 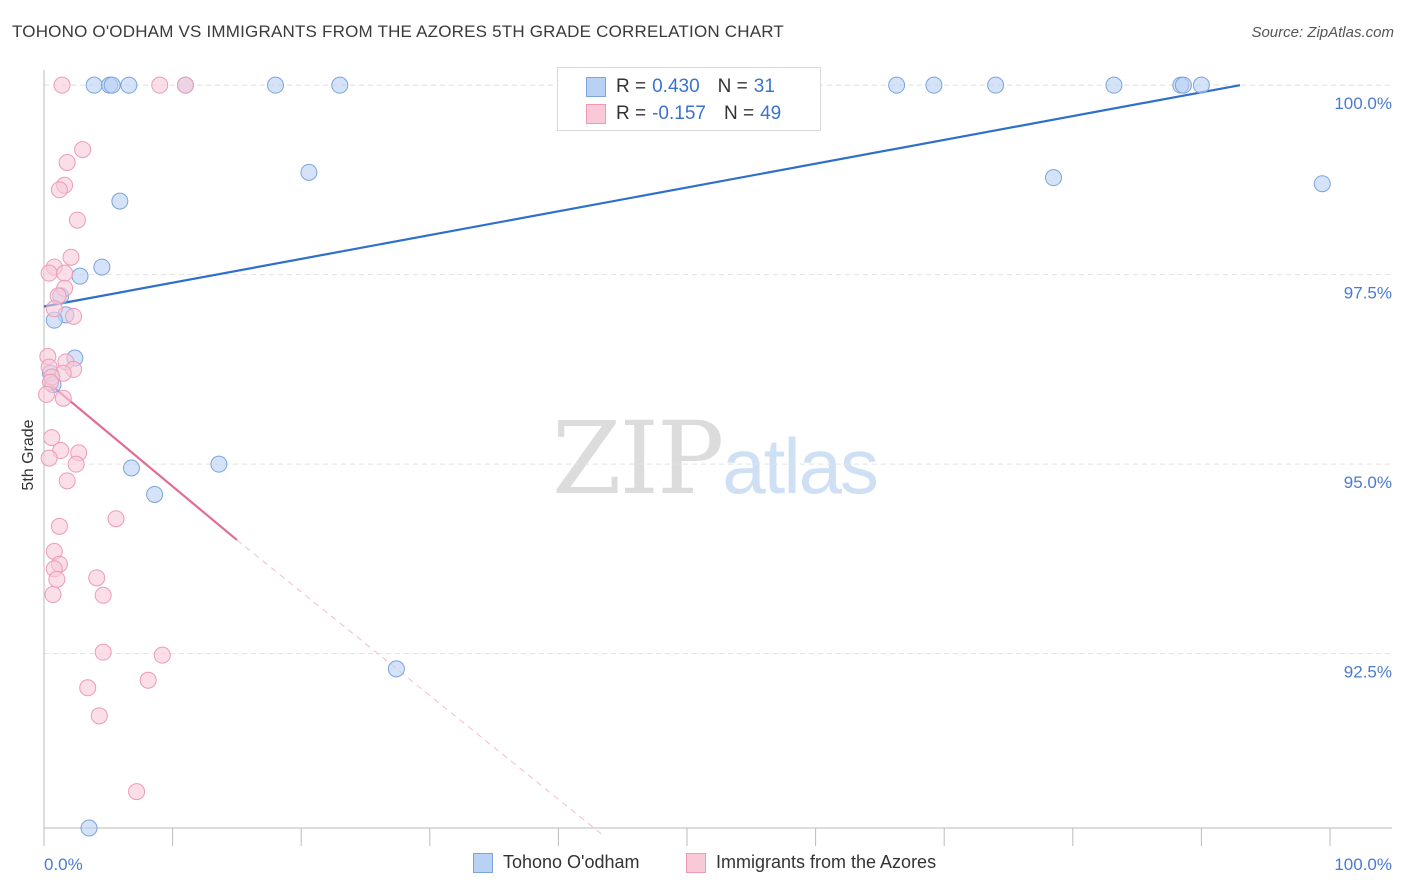 I want to click on bottom-legend-label: Immigrants from the Azores, so click(x=826, y=862).